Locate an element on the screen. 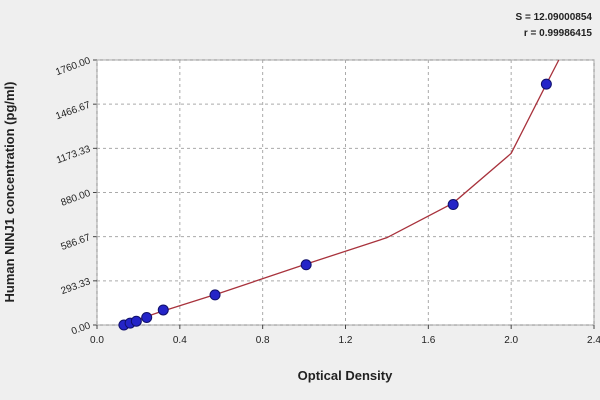  annotation: r = 0.99986415 is located at coordinates (558, 33).